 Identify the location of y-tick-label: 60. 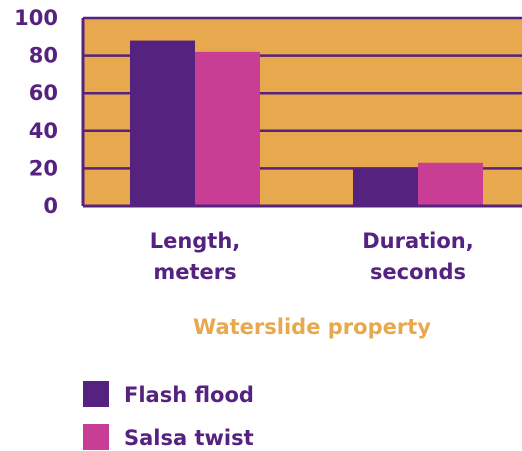
(43, 93).